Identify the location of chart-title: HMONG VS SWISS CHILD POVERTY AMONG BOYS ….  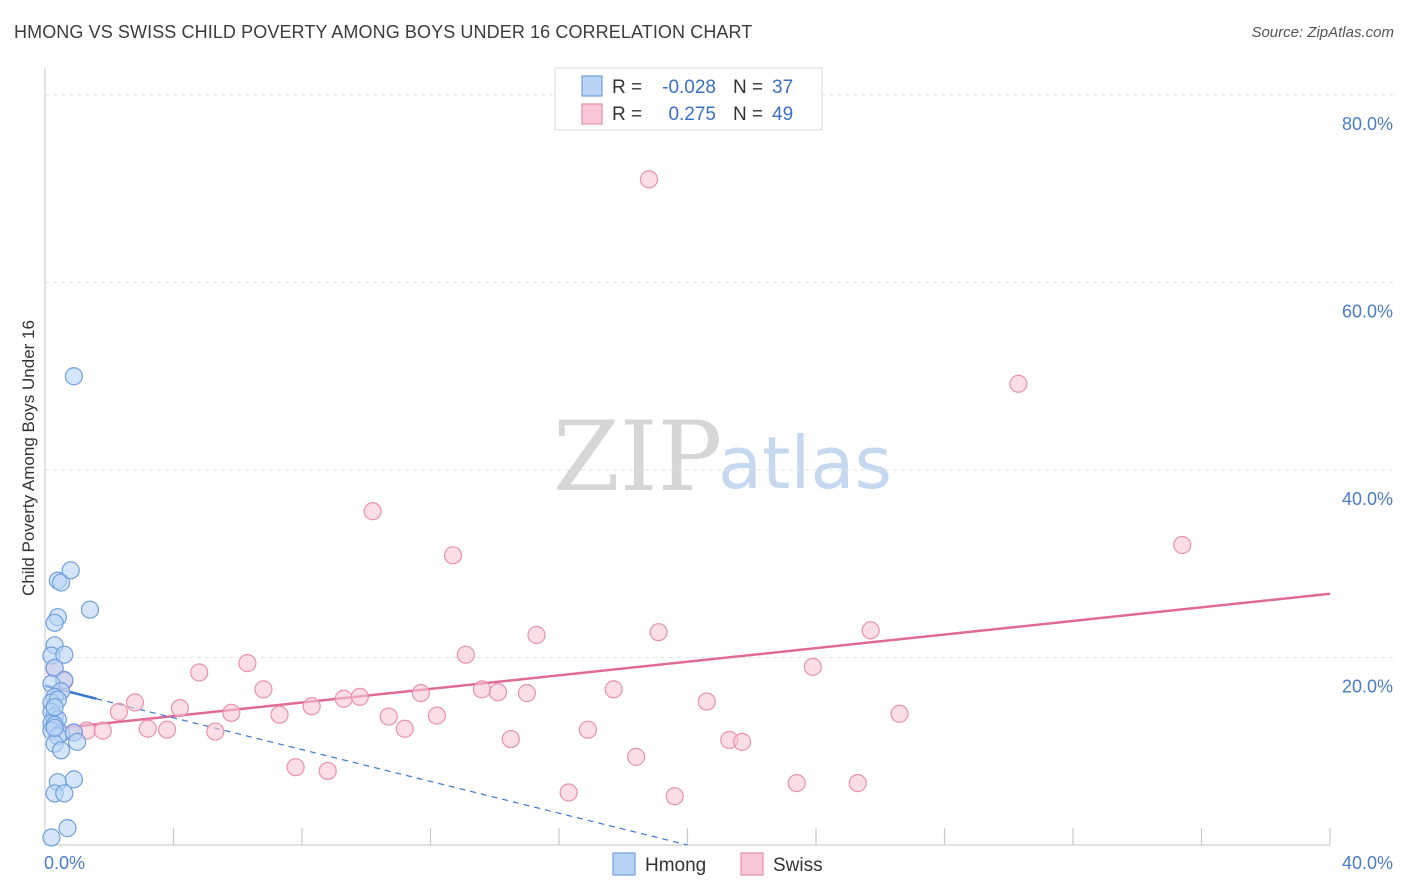
(383, 32).